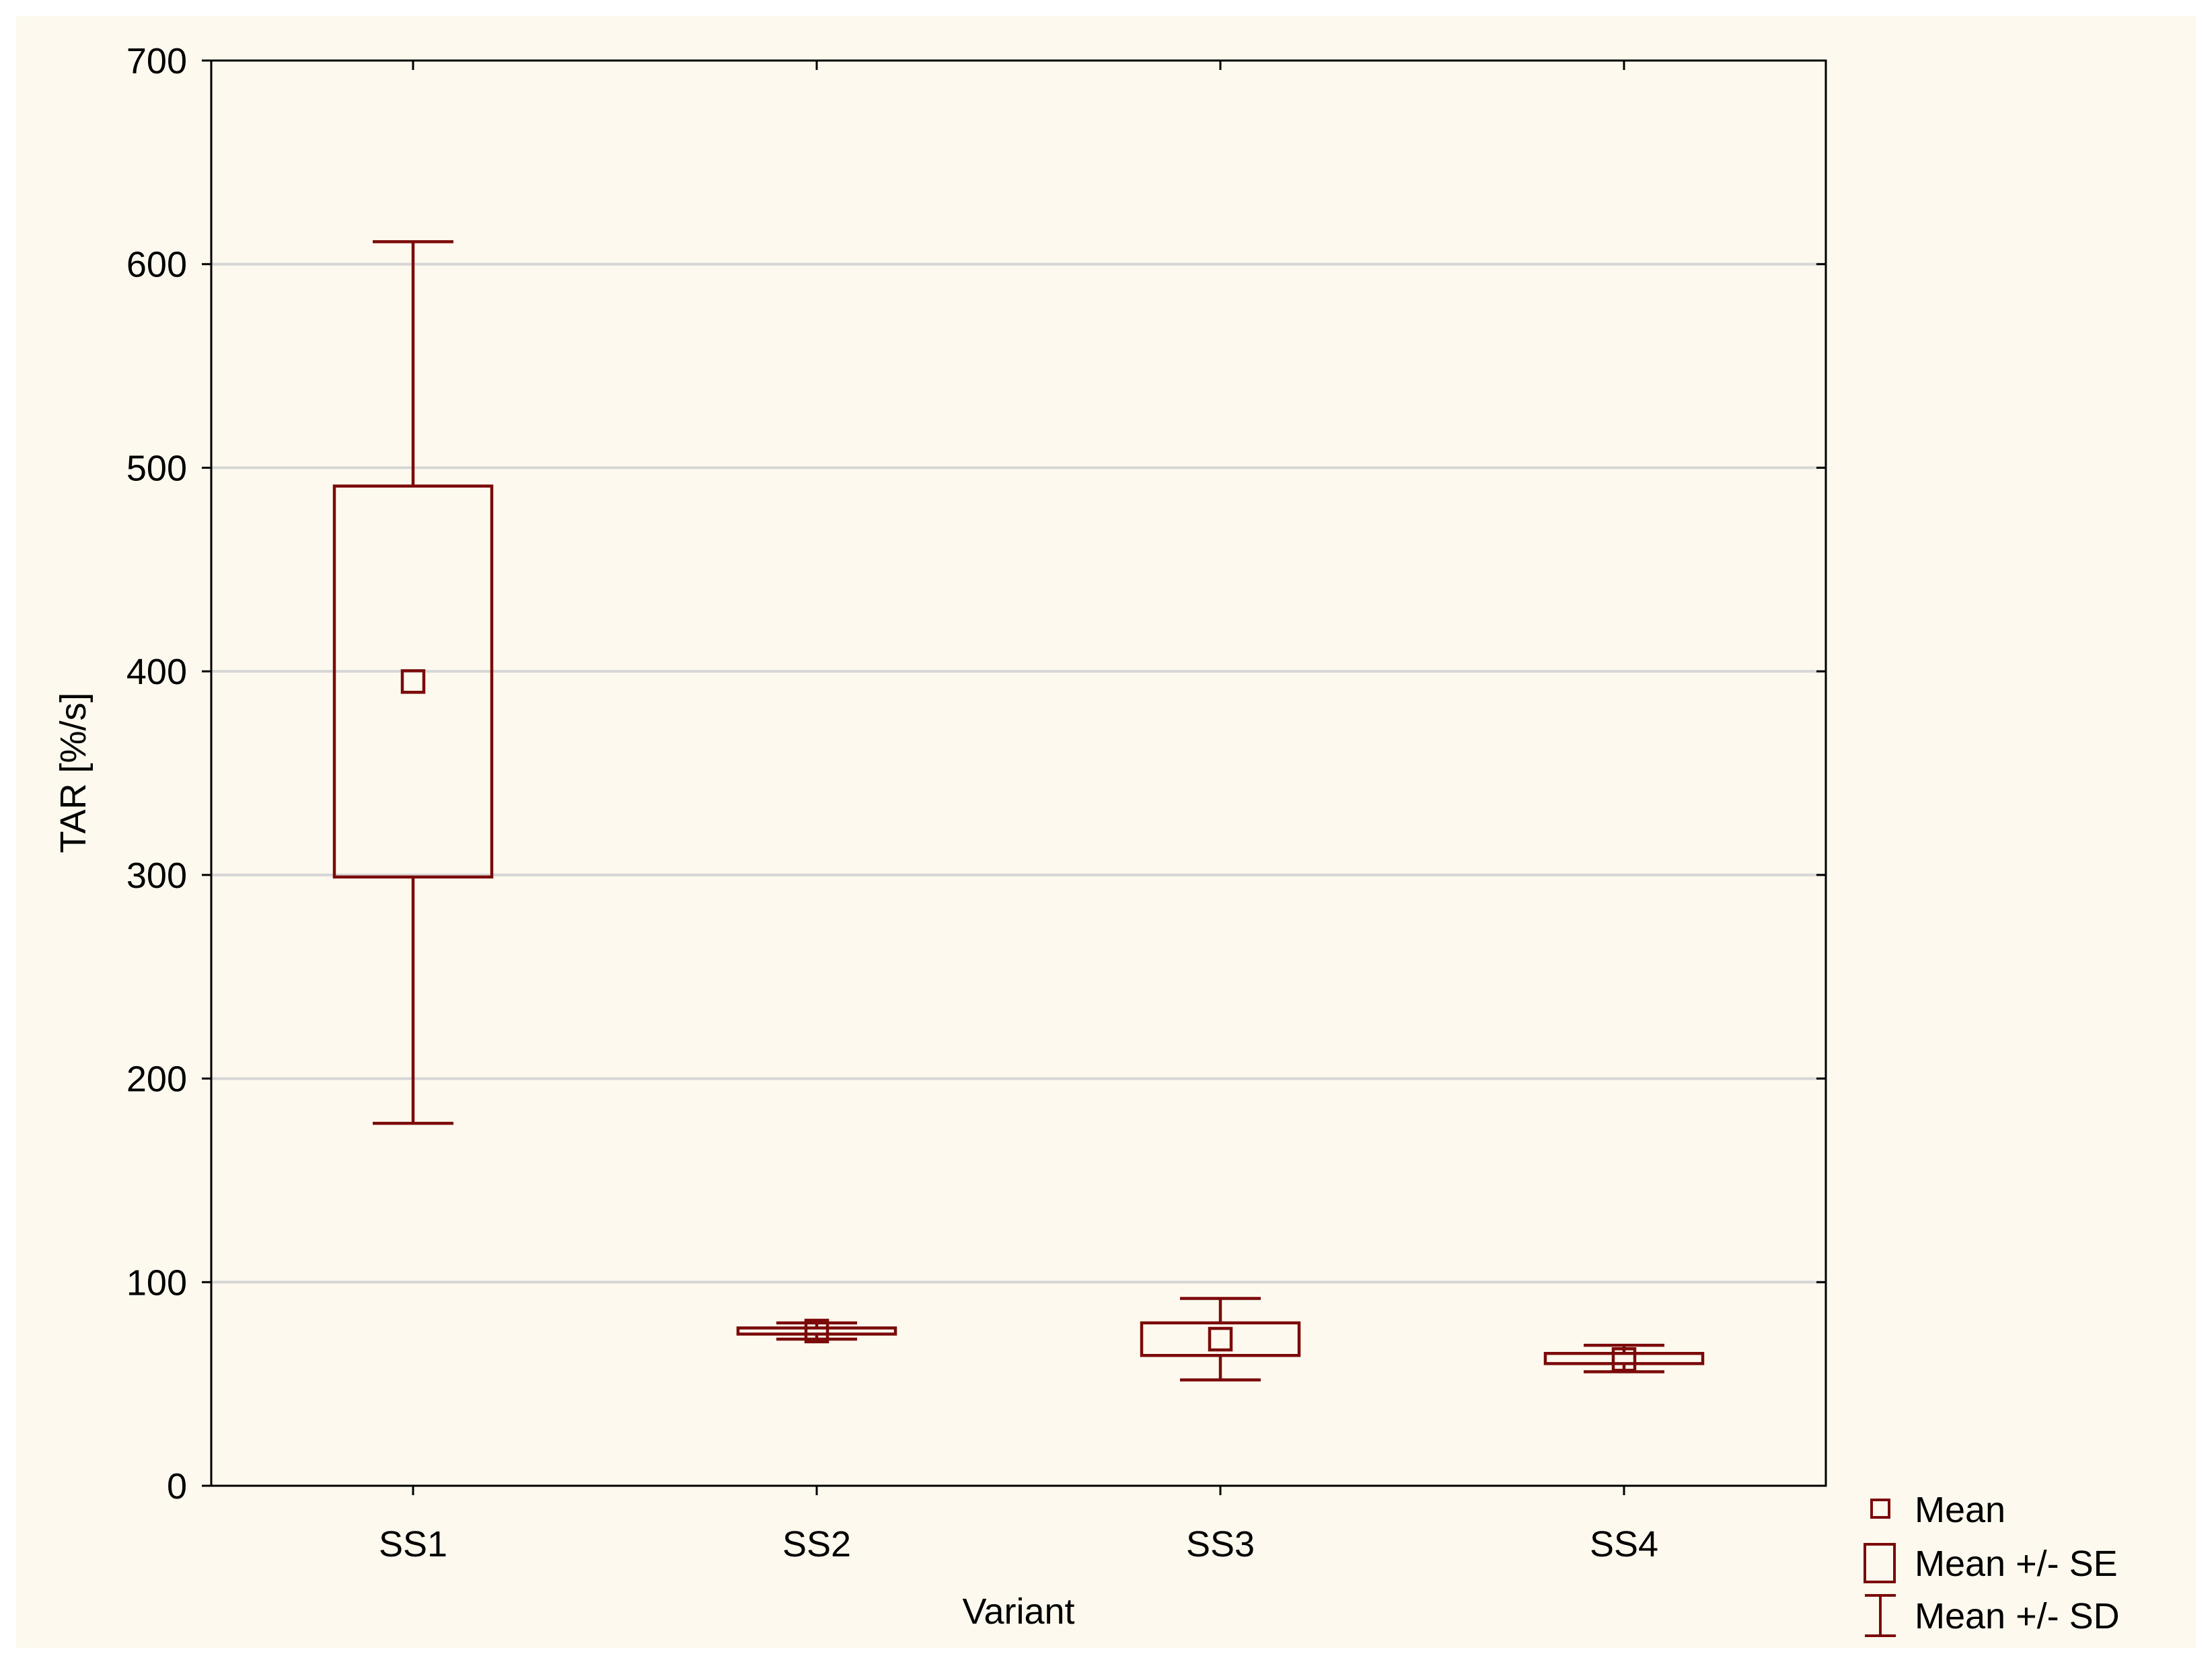 The image size is (2212, 1664). I want to click on legend: Mean Mean +/- SE Mean +/- SD, so click(1992, 1564).